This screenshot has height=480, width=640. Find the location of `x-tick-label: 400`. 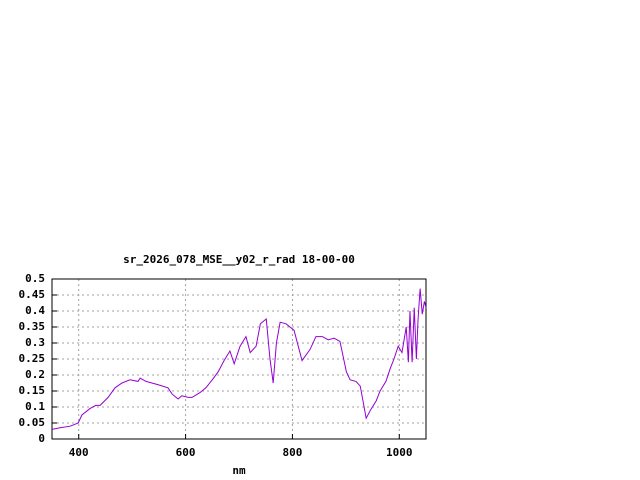

x-tick-label: 400 is located at coordinates (79, 452).